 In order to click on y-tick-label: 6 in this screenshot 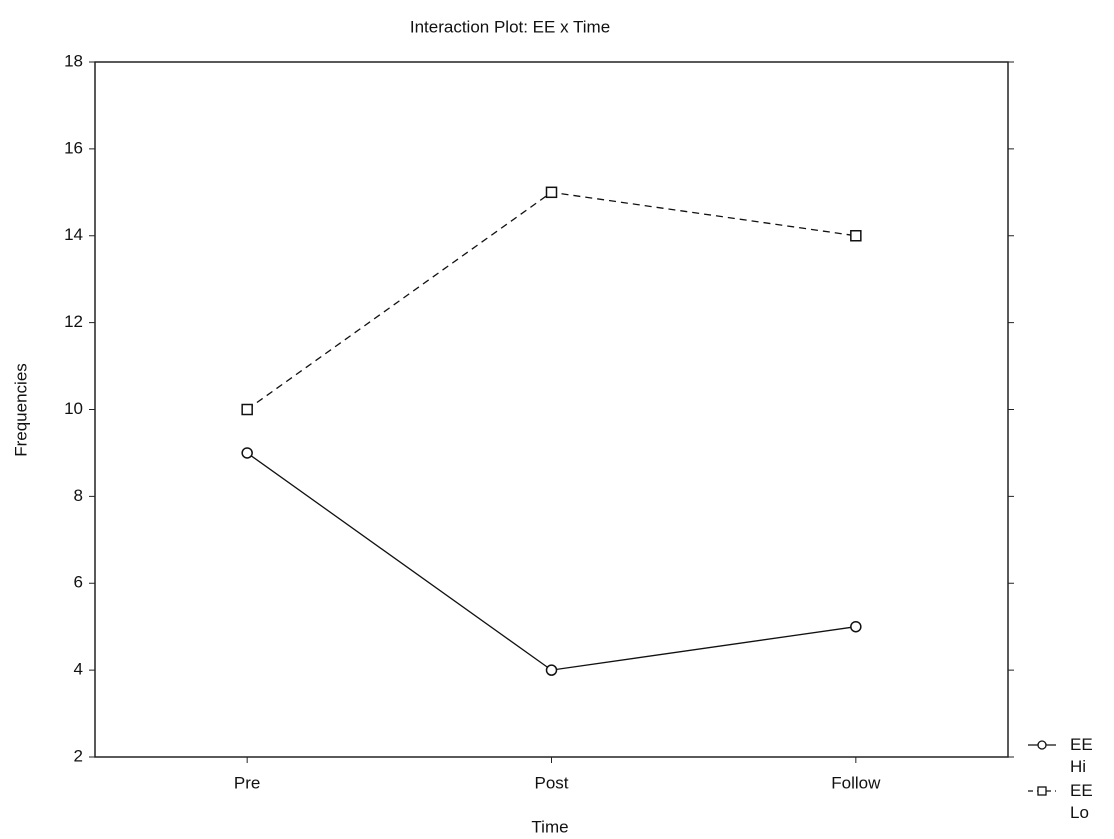, I will do `click(78, 582)`.